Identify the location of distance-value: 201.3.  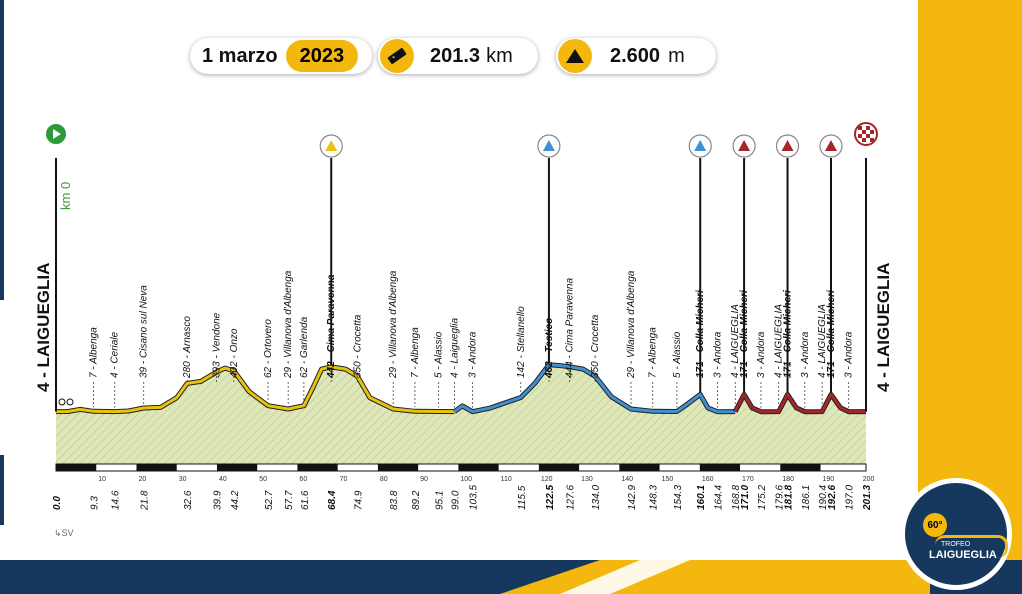
(455, 55).